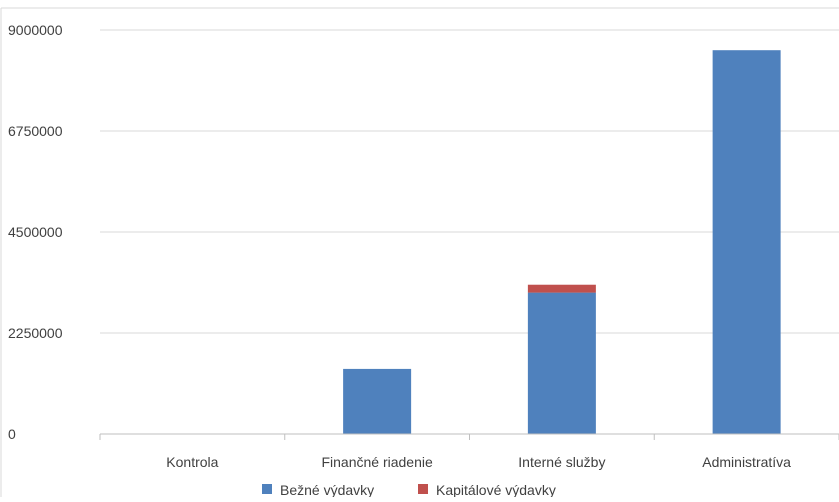 The width and height of the screenshot is (839, 502). Describe the element at coordinates (327, 489) in the screenshot. I see `legend-label: Bežné výdavky` at that location.